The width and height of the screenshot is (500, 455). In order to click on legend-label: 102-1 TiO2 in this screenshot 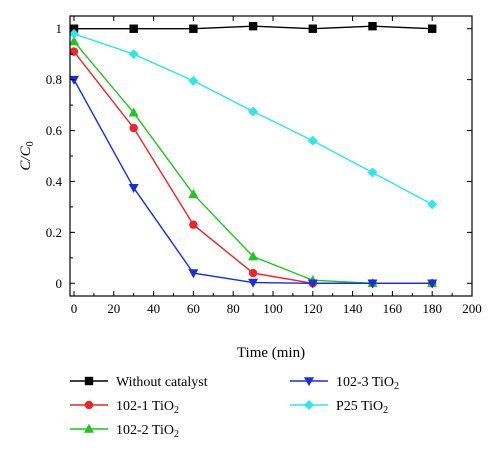, I will do `click(147, 407)`.